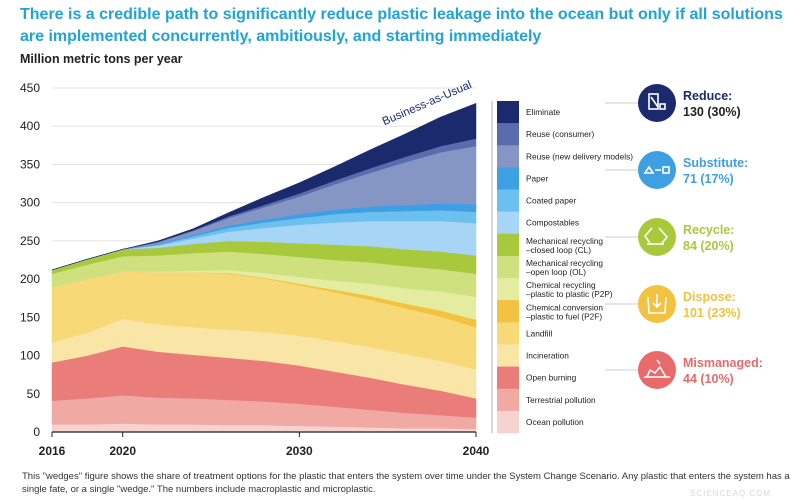 Image resolution: width=800 pixels, height=503 pixels. Describe the element at coordinates (30, 203) in the screenshot. I see `y-tick-label: 300` at that location.